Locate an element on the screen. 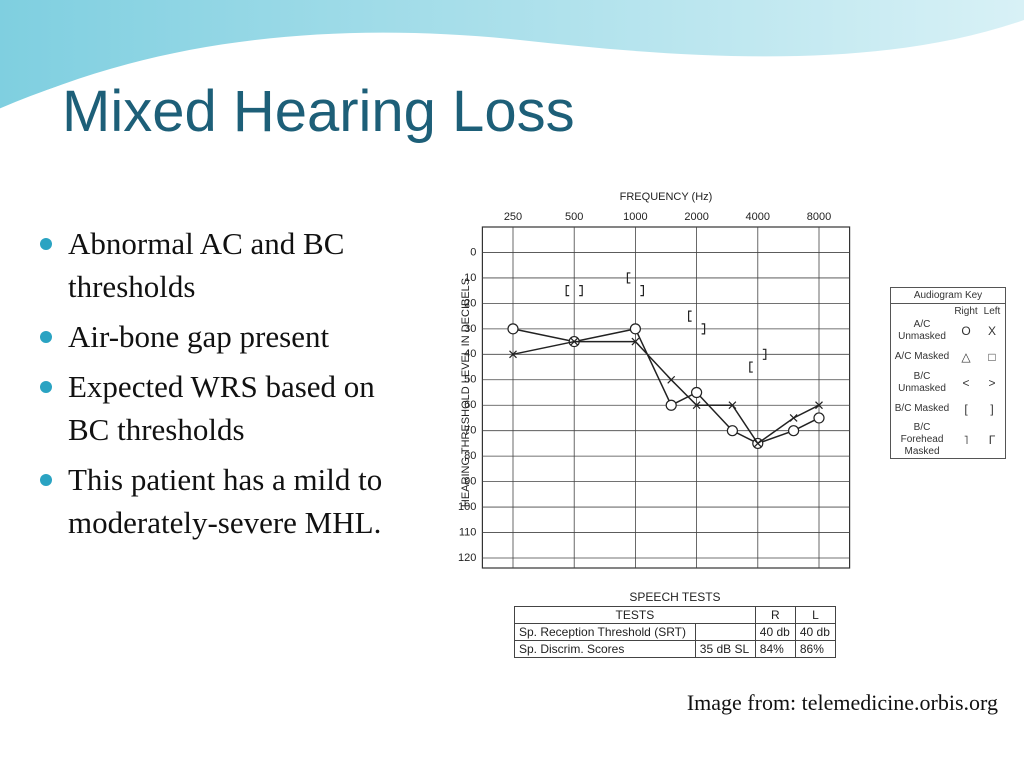 Image resolution: width=1024 pixels, height=768 pixels. key-header: Right Left is located at coordinates (948, 311).